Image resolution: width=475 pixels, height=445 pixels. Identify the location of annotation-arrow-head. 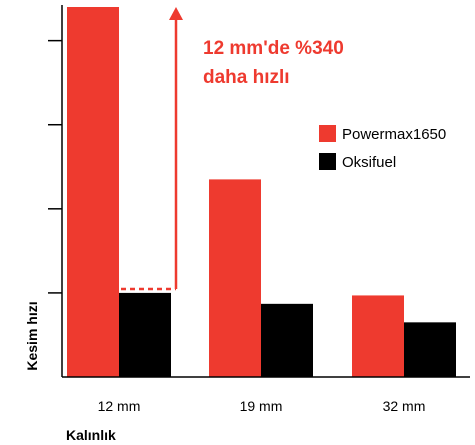
(176, 13).